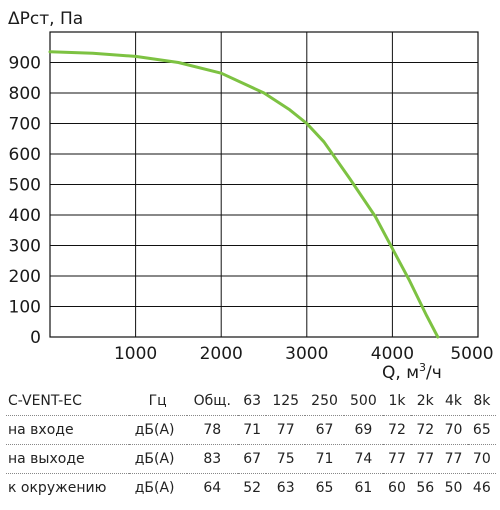 This screenshot has height=510, width=500. Describe the element at coordinates (212, 459) in the screenshot. I see `table-cell: 83` at that location.